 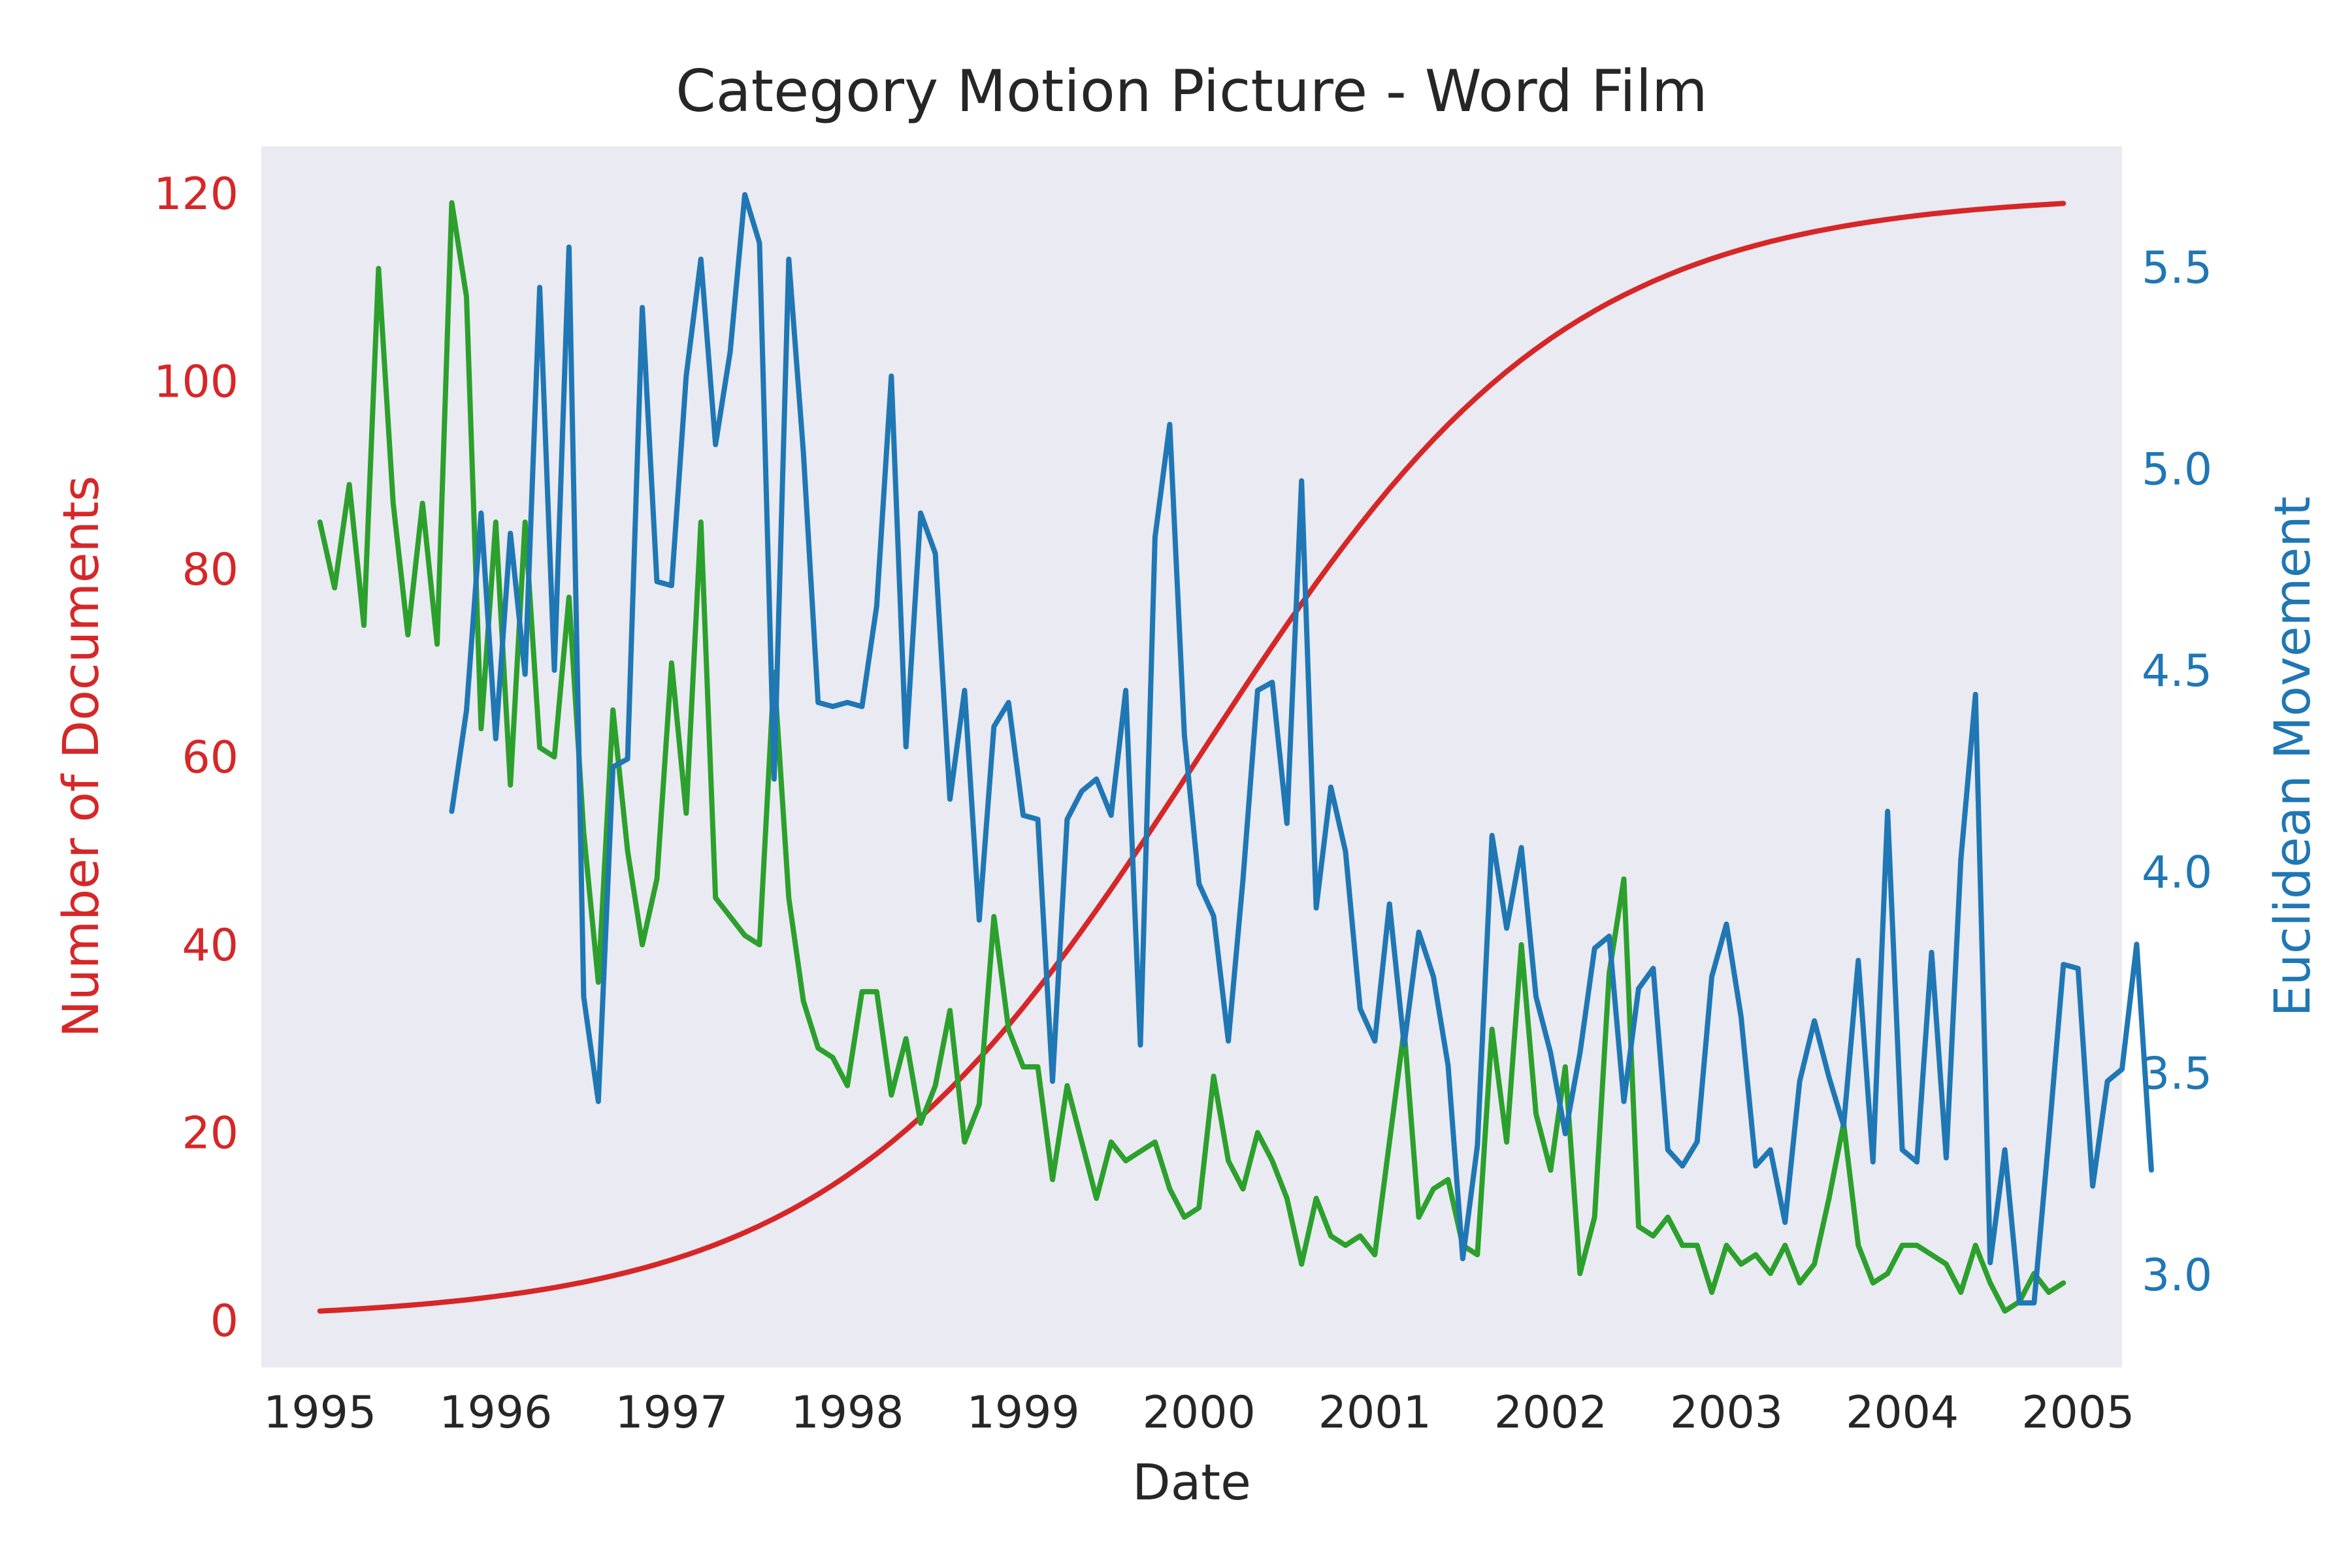 What do you see at coordinates (2077, 1413) in the screenshot?
I see `x-tick-label: 2005` at bounding box center [2077, 1413].